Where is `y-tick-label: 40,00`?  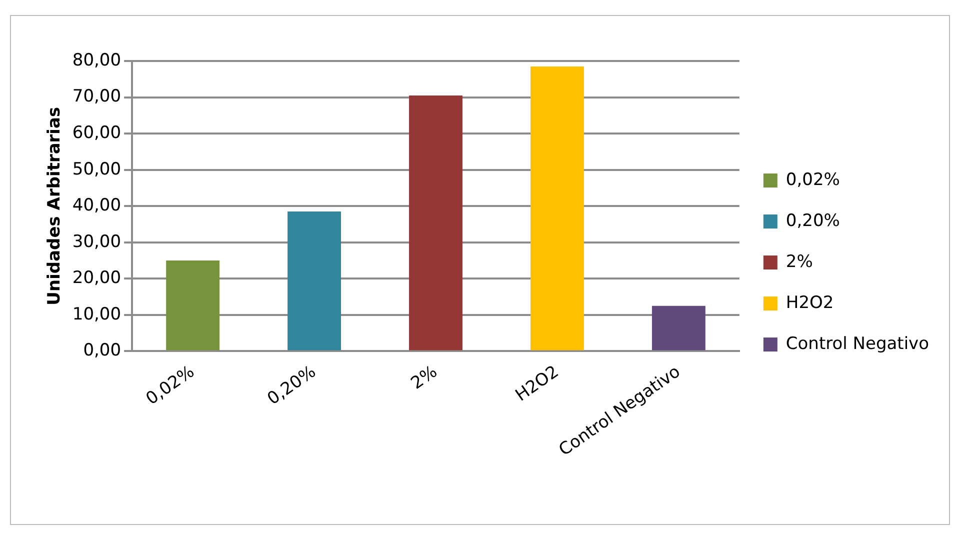
y-tick-label: 40,00 is located at coordinates (97, 206).